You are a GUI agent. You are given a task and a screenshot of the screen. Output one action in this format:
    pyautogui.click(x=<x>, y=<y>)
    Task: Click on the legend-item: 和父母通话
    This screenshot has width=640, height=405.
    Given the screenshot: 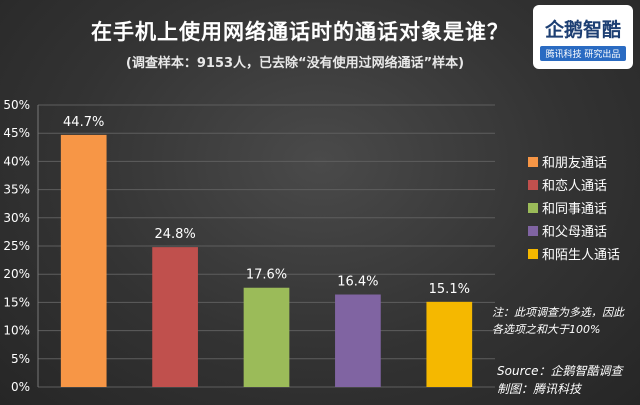 What is the action you would take?
    pyautogui.click(x=574, y=230)
    